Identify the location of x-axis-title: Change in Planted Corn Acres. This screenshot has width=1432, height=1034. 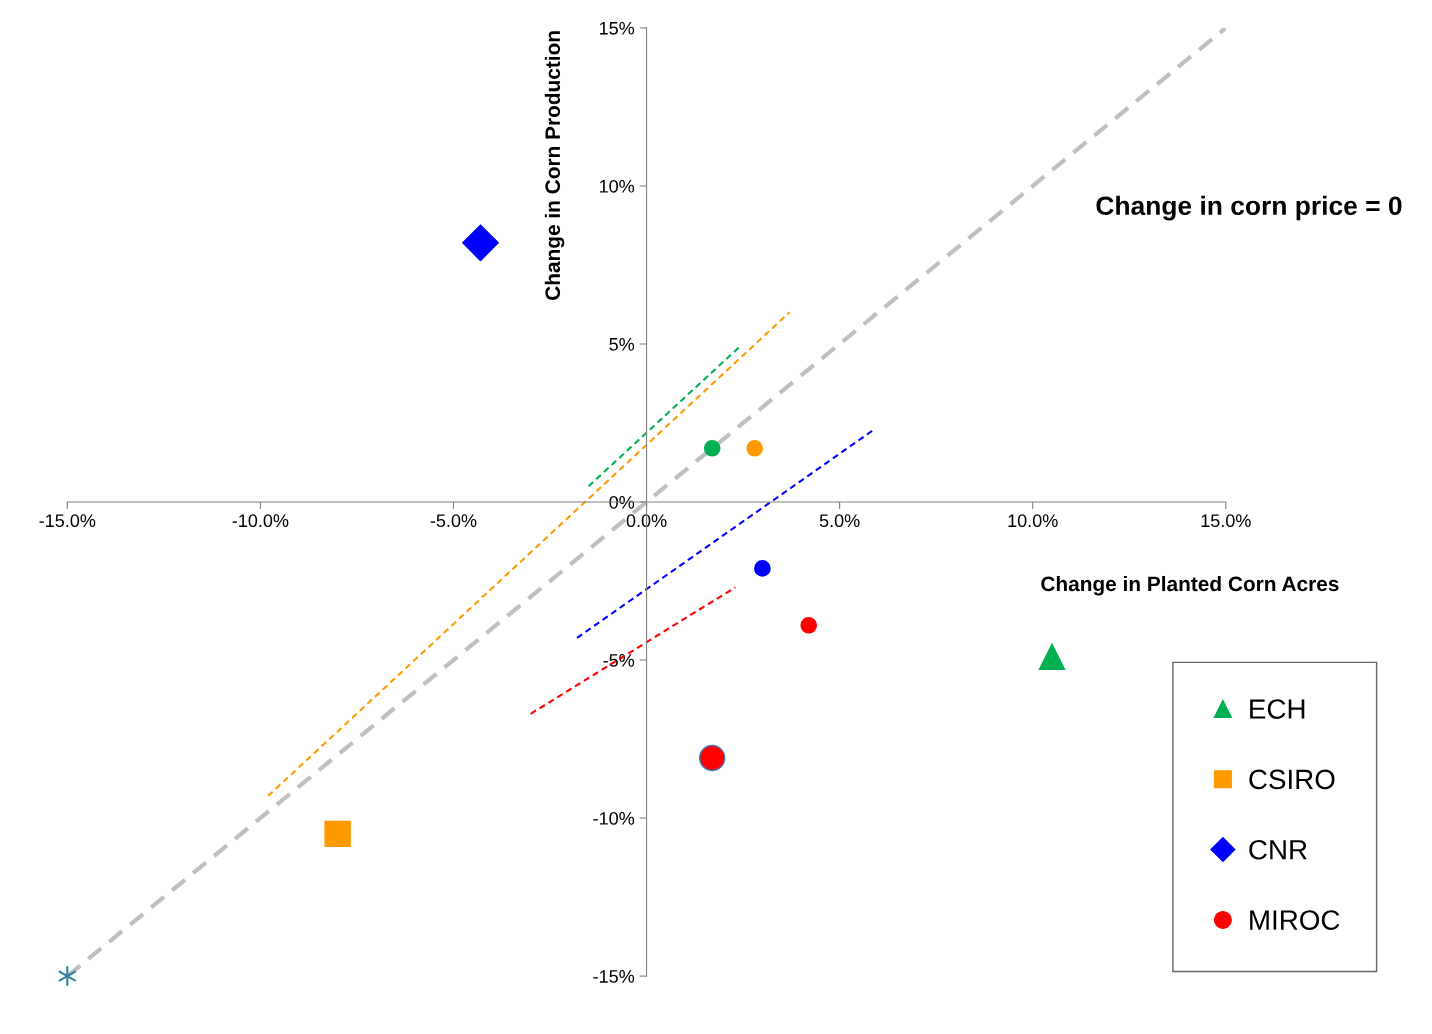
(1190, 585).